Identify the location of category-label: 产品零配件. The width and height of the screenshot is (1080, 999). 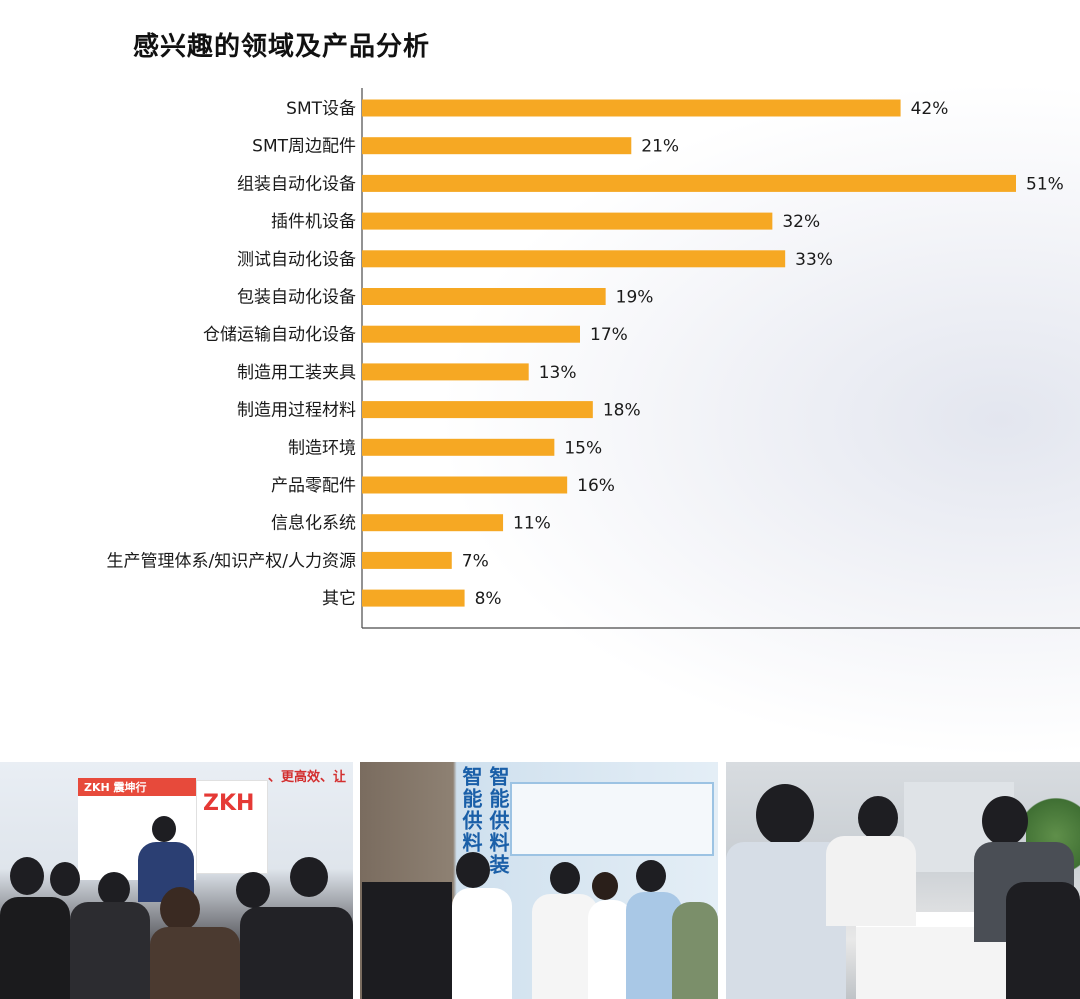
(313, 486).